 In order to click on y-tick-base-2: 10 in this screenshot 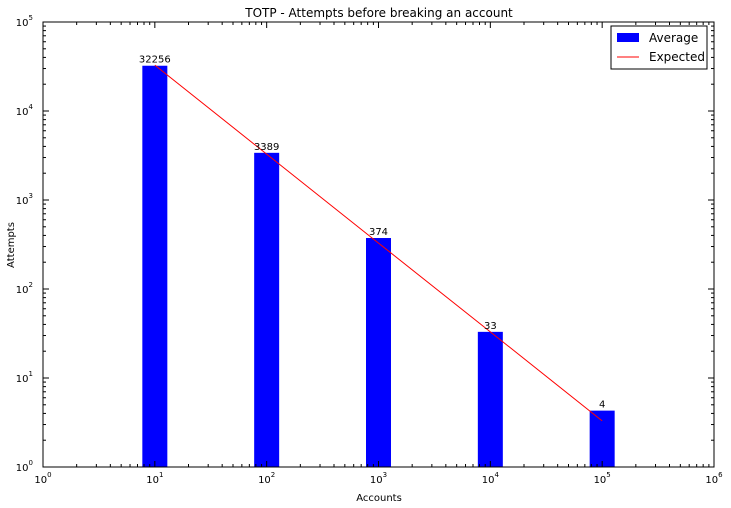, I will do `click(22, 290)`.